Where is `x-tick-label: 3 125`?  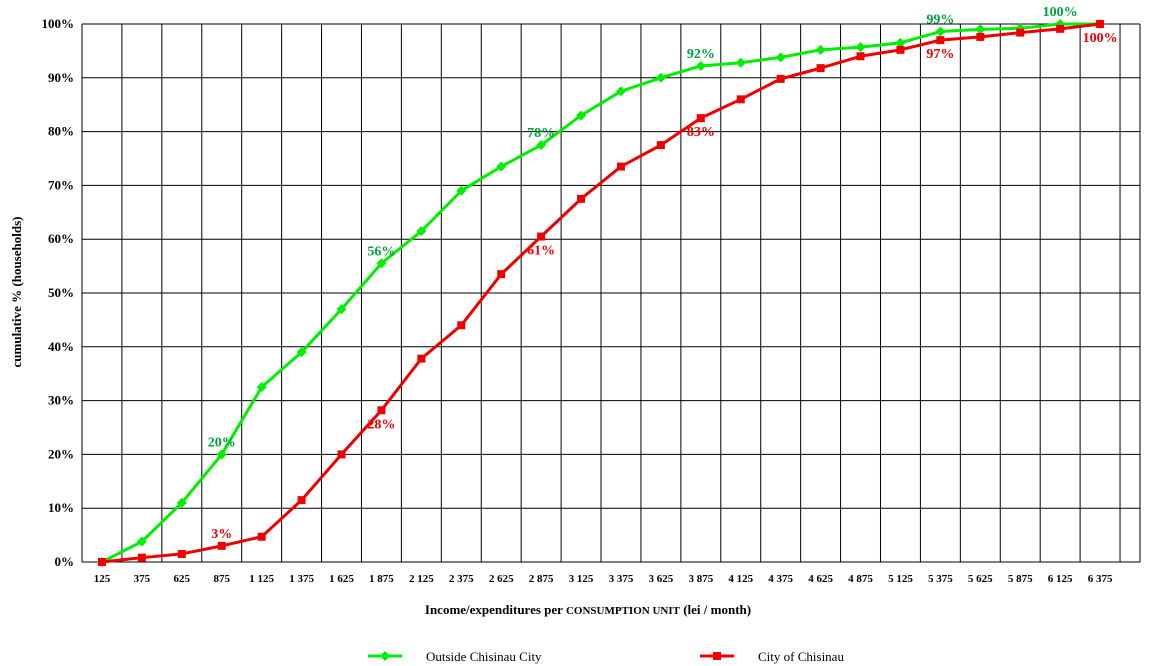 x-tick-label: 3 125 is located at coordinates (581, 579).